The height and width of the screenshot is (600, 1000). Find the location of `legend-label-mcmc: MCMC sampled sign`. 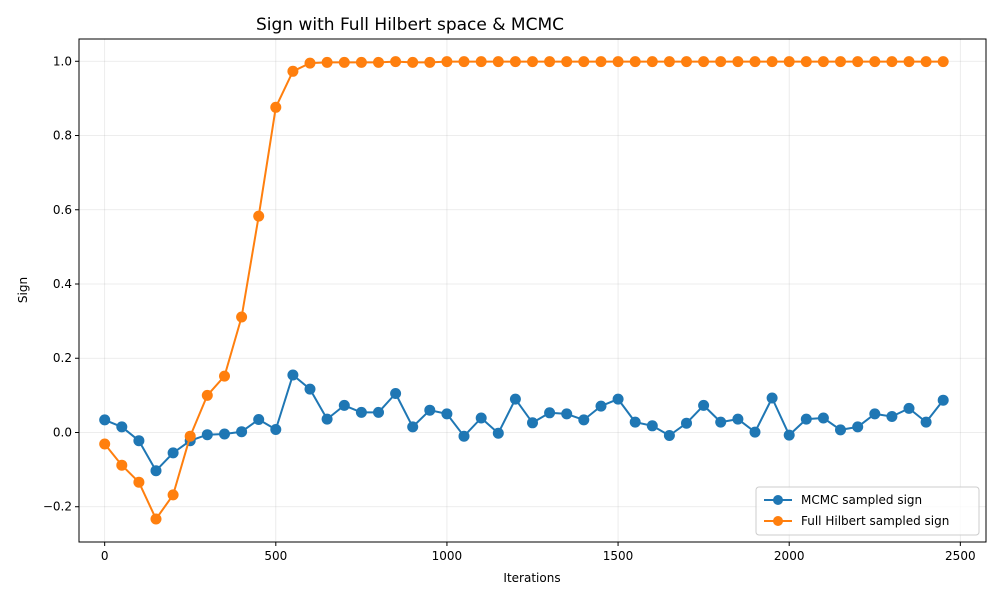

legend-label-mcmc: MCMC sampled sign is located at coordinates (861, 500).